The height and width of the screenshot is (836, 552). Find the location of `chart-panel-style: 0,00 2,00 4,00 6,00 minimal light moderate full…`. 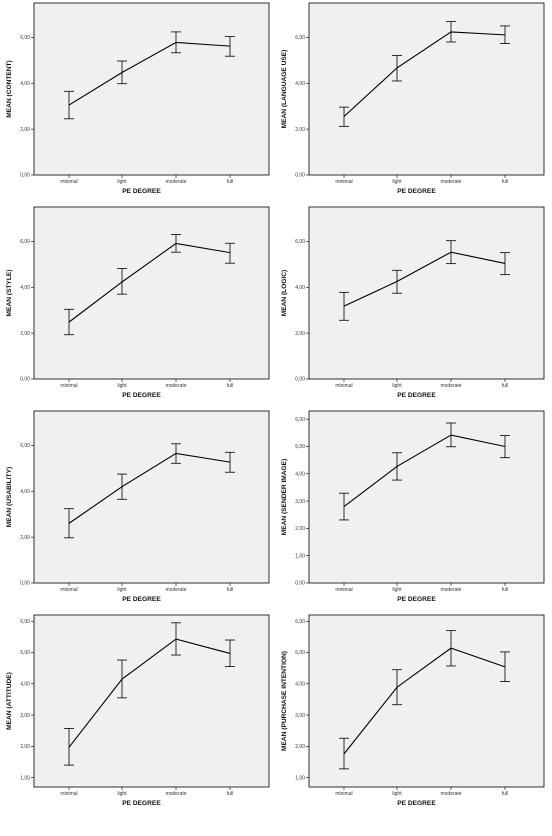

chart-panel-style: 0,00 2,00 4,00 6,00 minimal light moderate full… is located at coordinates (140, 307).